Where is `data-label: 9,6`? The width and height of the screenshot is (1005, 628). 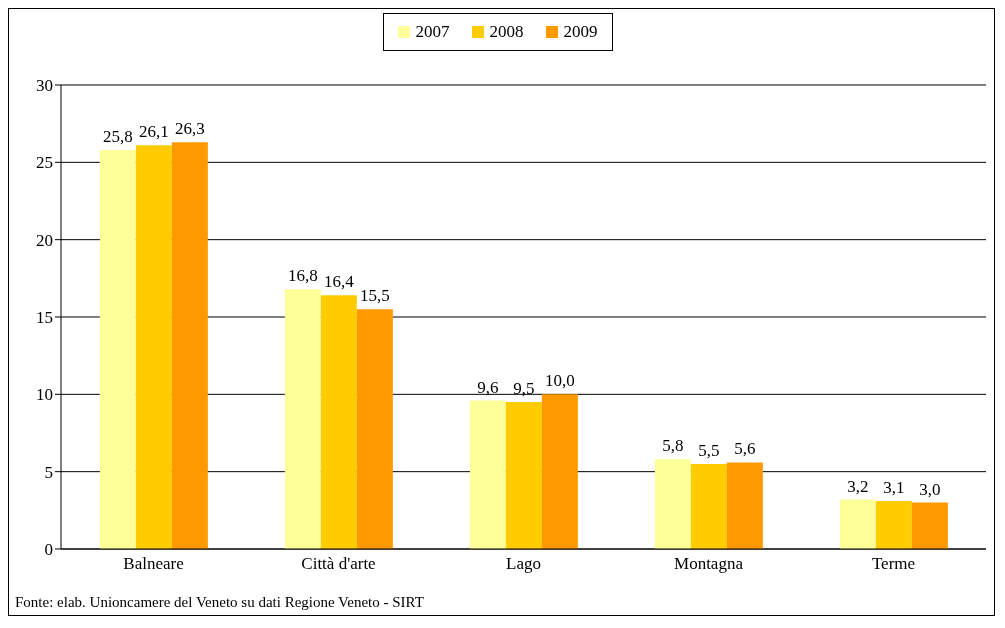
data-label: 9,6 is located at coordinates (488, 387).